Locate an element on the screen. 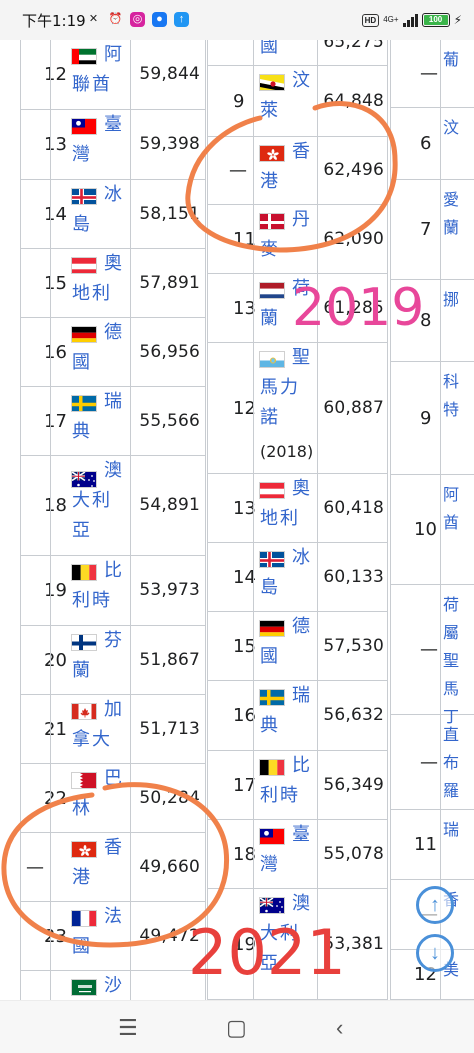  table-row: — 香港 62,496 is located at coordinates (297, 171).